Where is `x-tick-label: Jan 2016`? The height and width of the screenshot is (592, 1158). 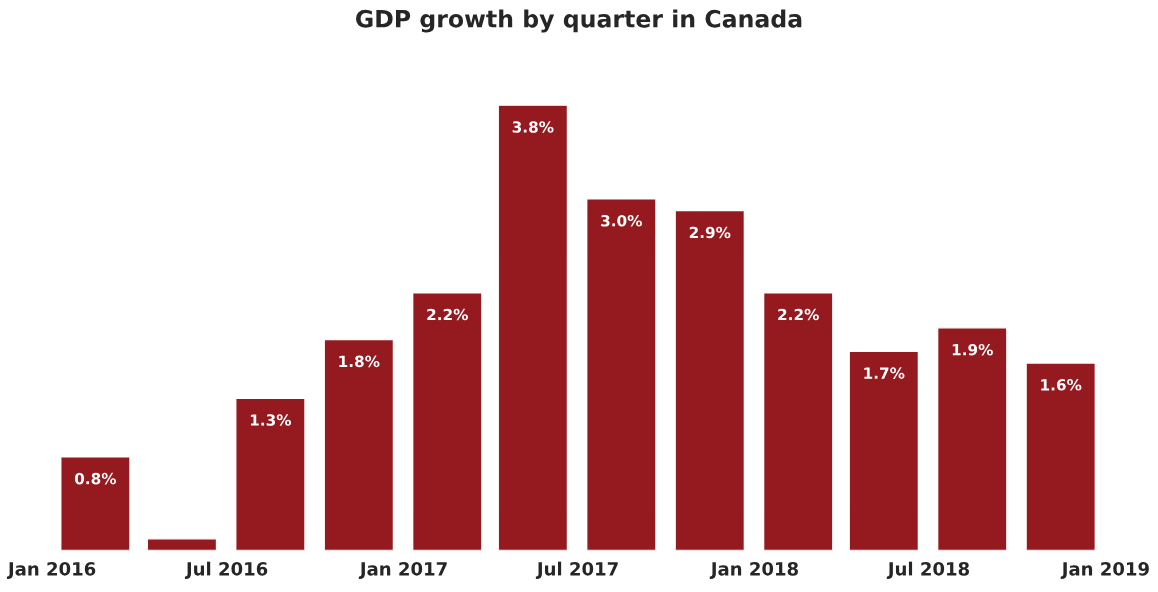
x-tick-label: Jan 2016 is located at coordinates (51, 570).